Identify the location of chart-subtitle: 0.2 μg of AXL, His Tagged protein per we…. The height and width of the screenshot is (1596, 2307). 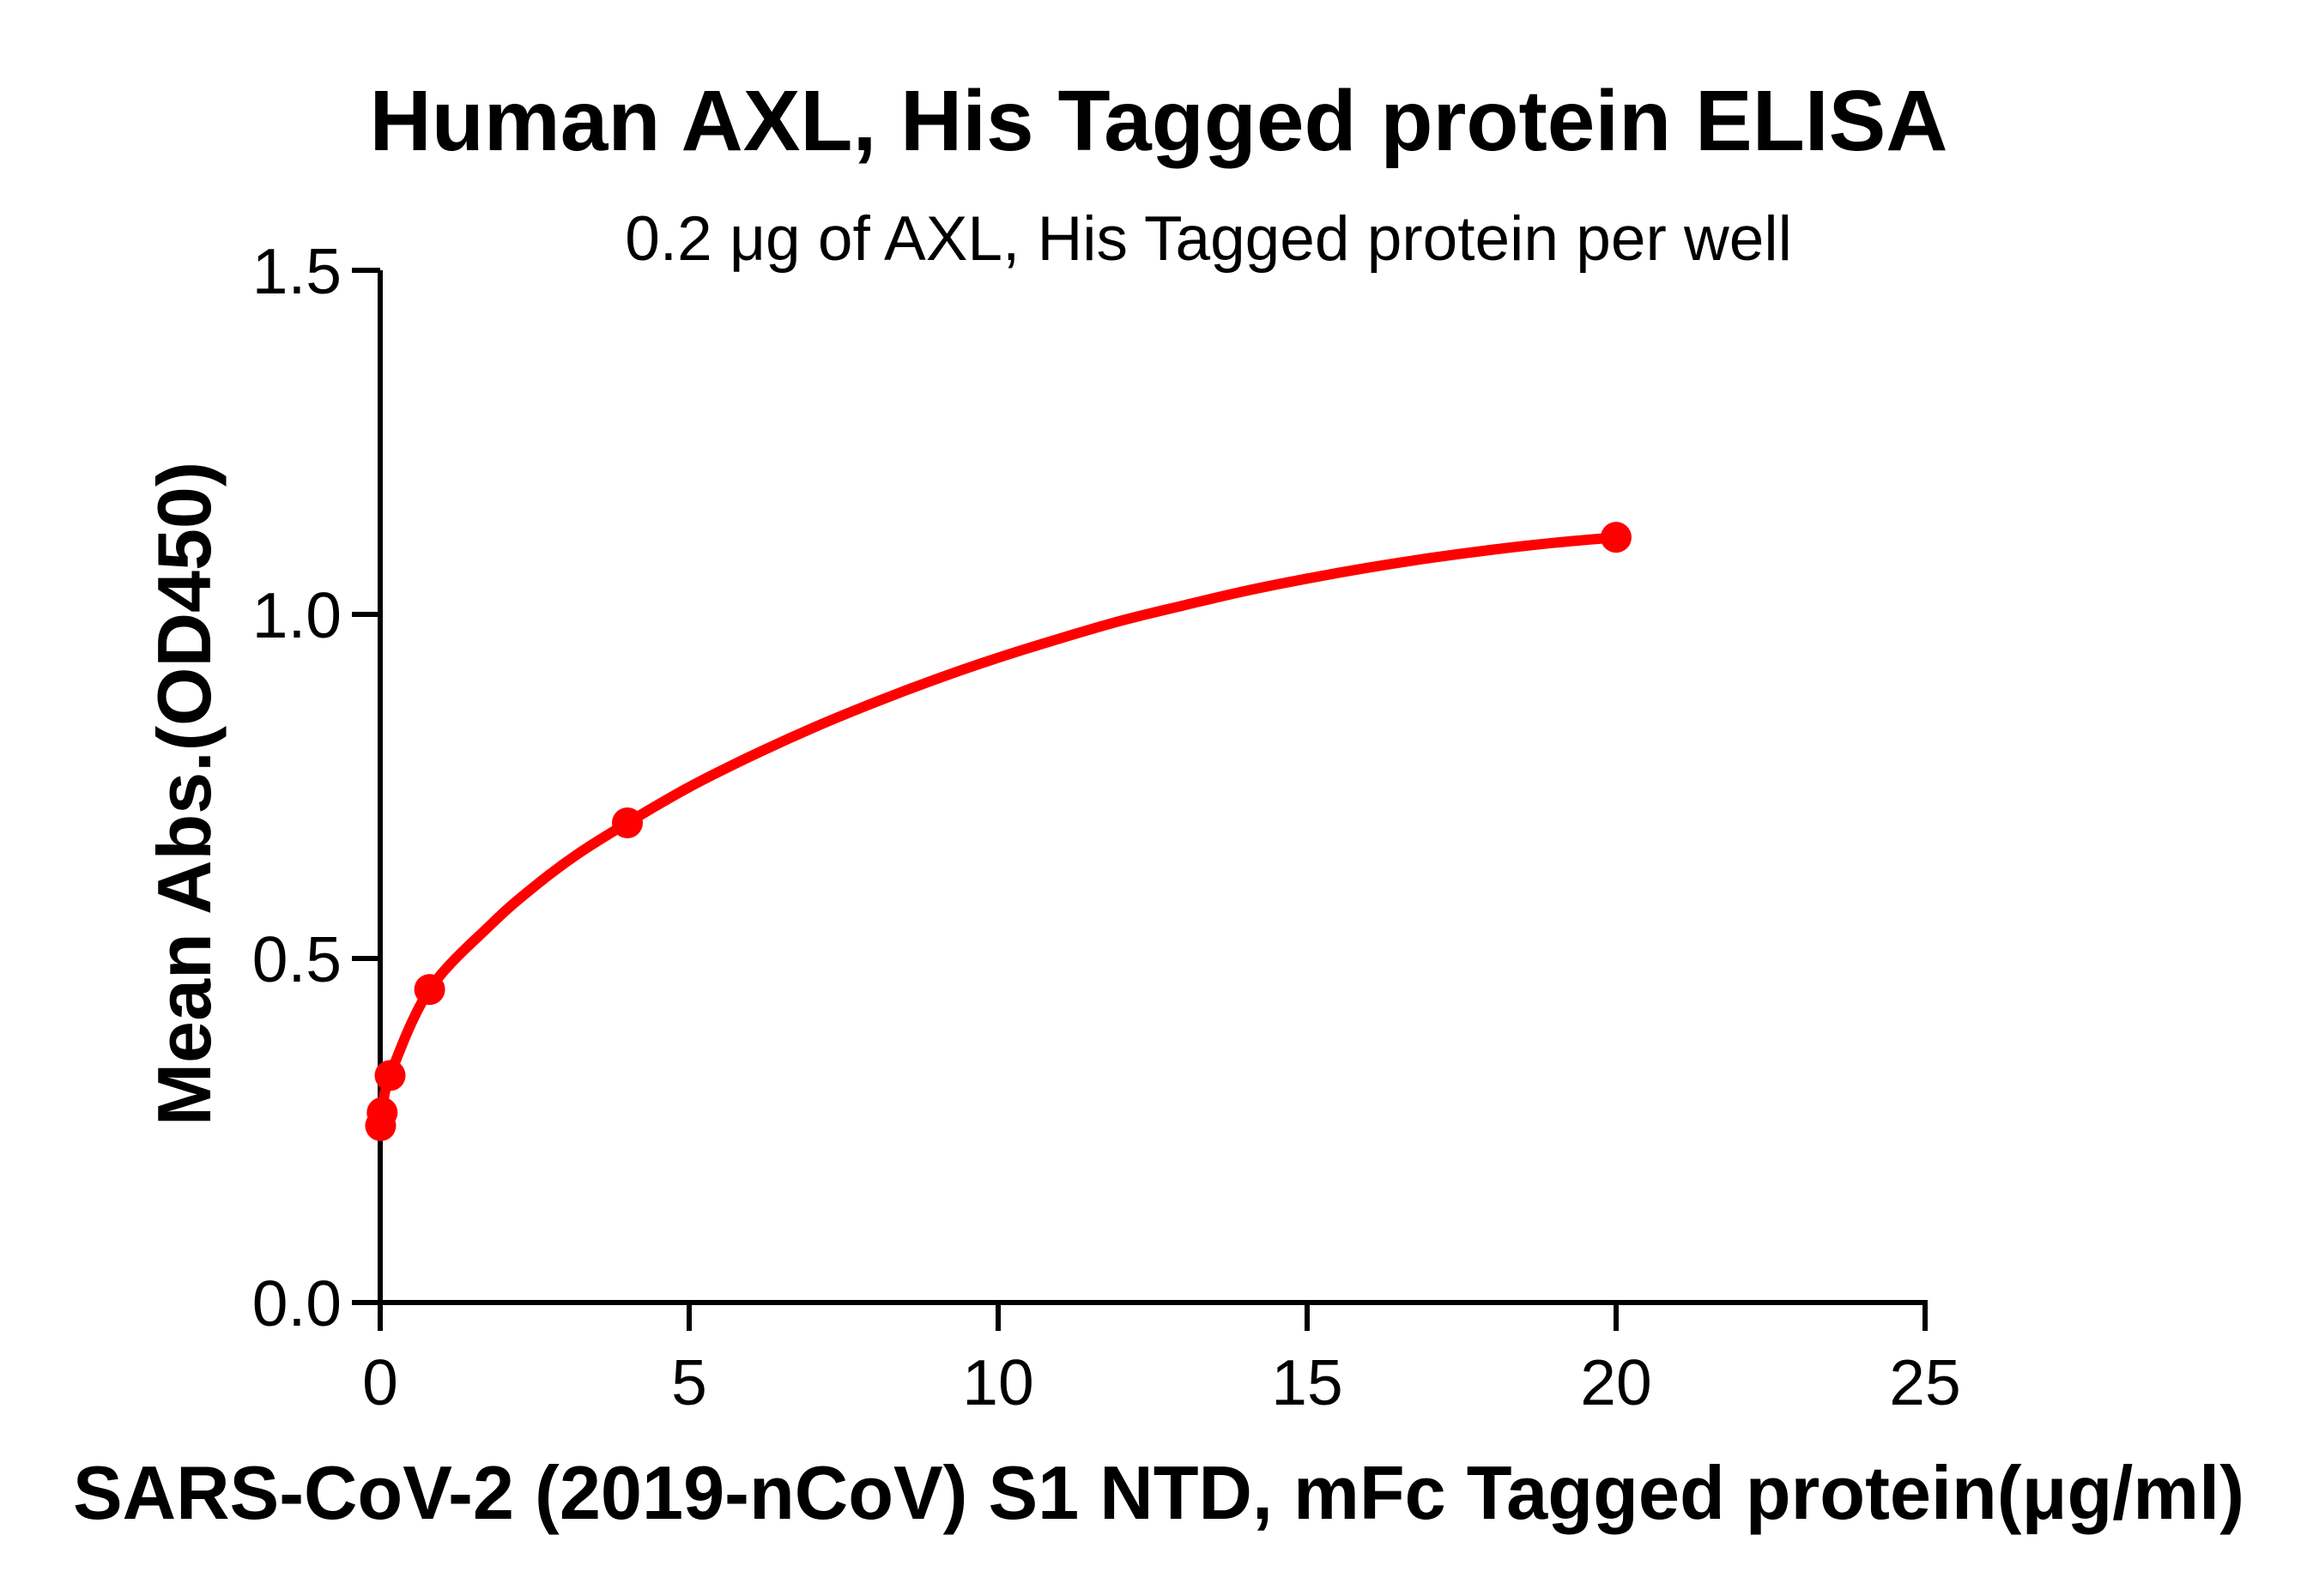
(1208, 239).